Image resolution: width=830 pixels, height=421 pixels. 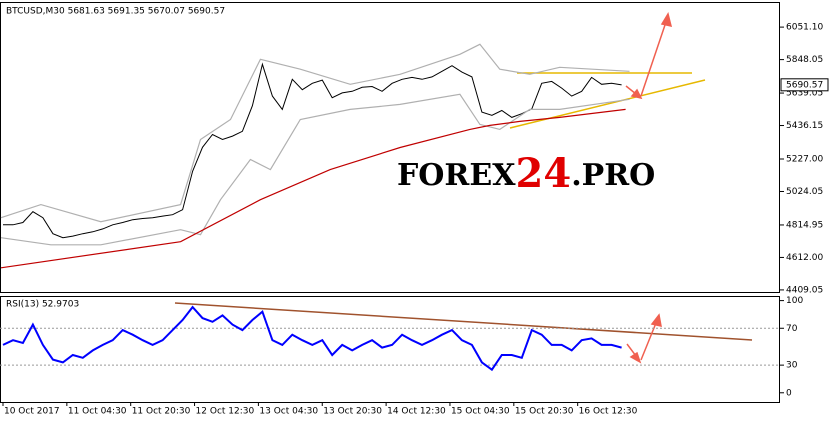 What do you see at coordinates (32, 412) in the screenshot?
I see `x-tick-label: 10 Oct 2017` at bounding box center [32, 412].